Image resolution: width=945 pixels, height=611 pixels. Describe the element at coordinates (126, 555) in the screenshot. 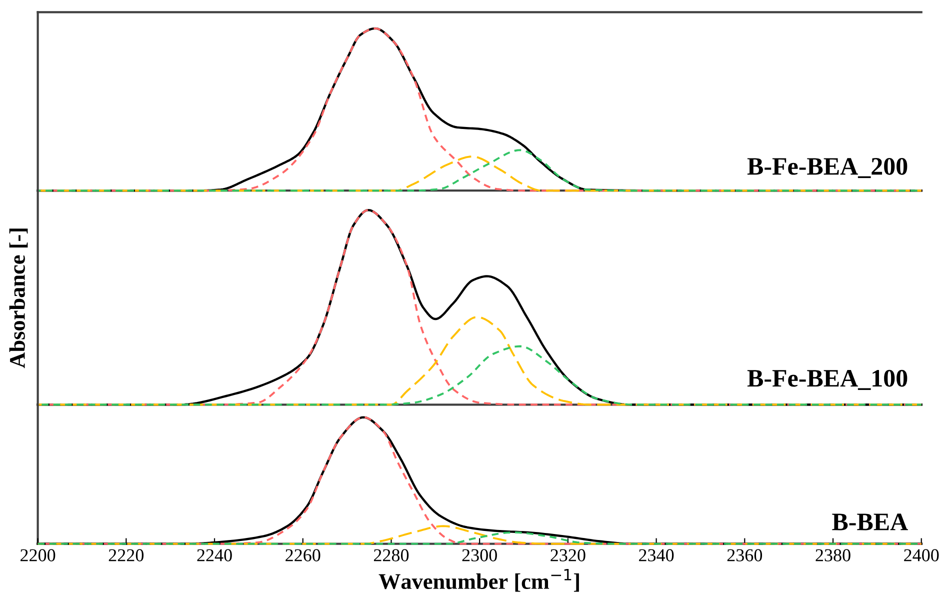

I see `x-tick-label: 2220` at that location.